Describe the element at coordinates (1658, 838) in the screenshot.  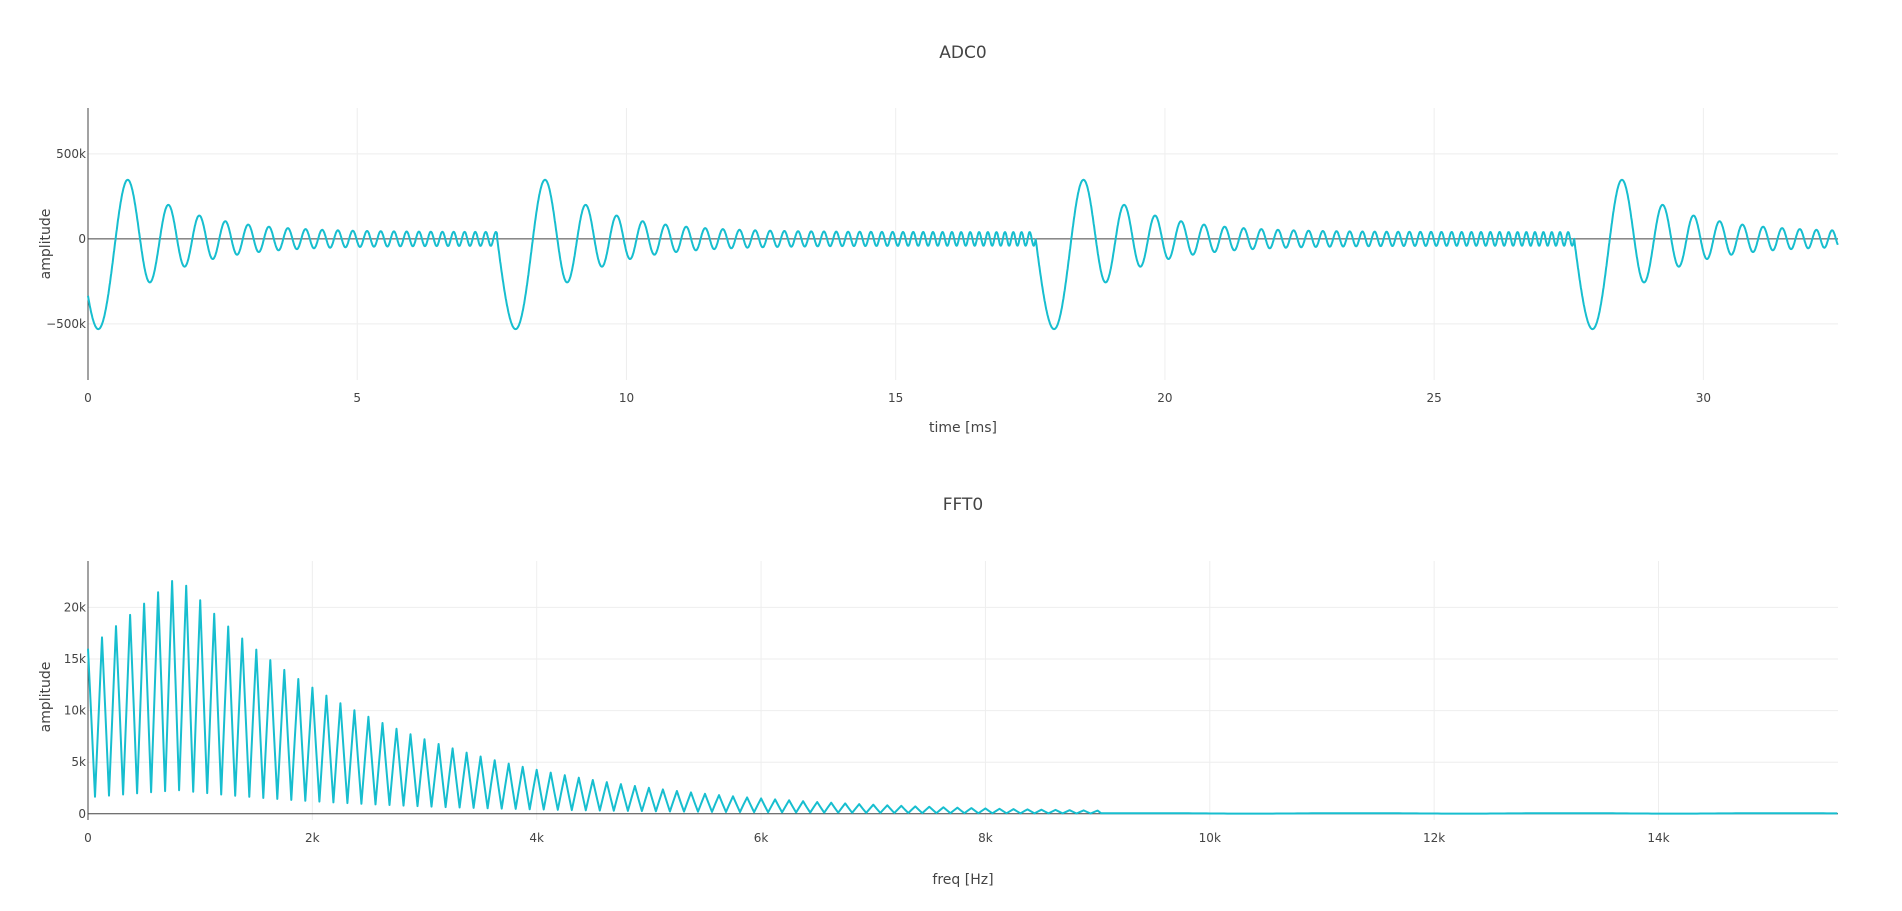
I see `fft-x-tick-label: 14k` at that location.